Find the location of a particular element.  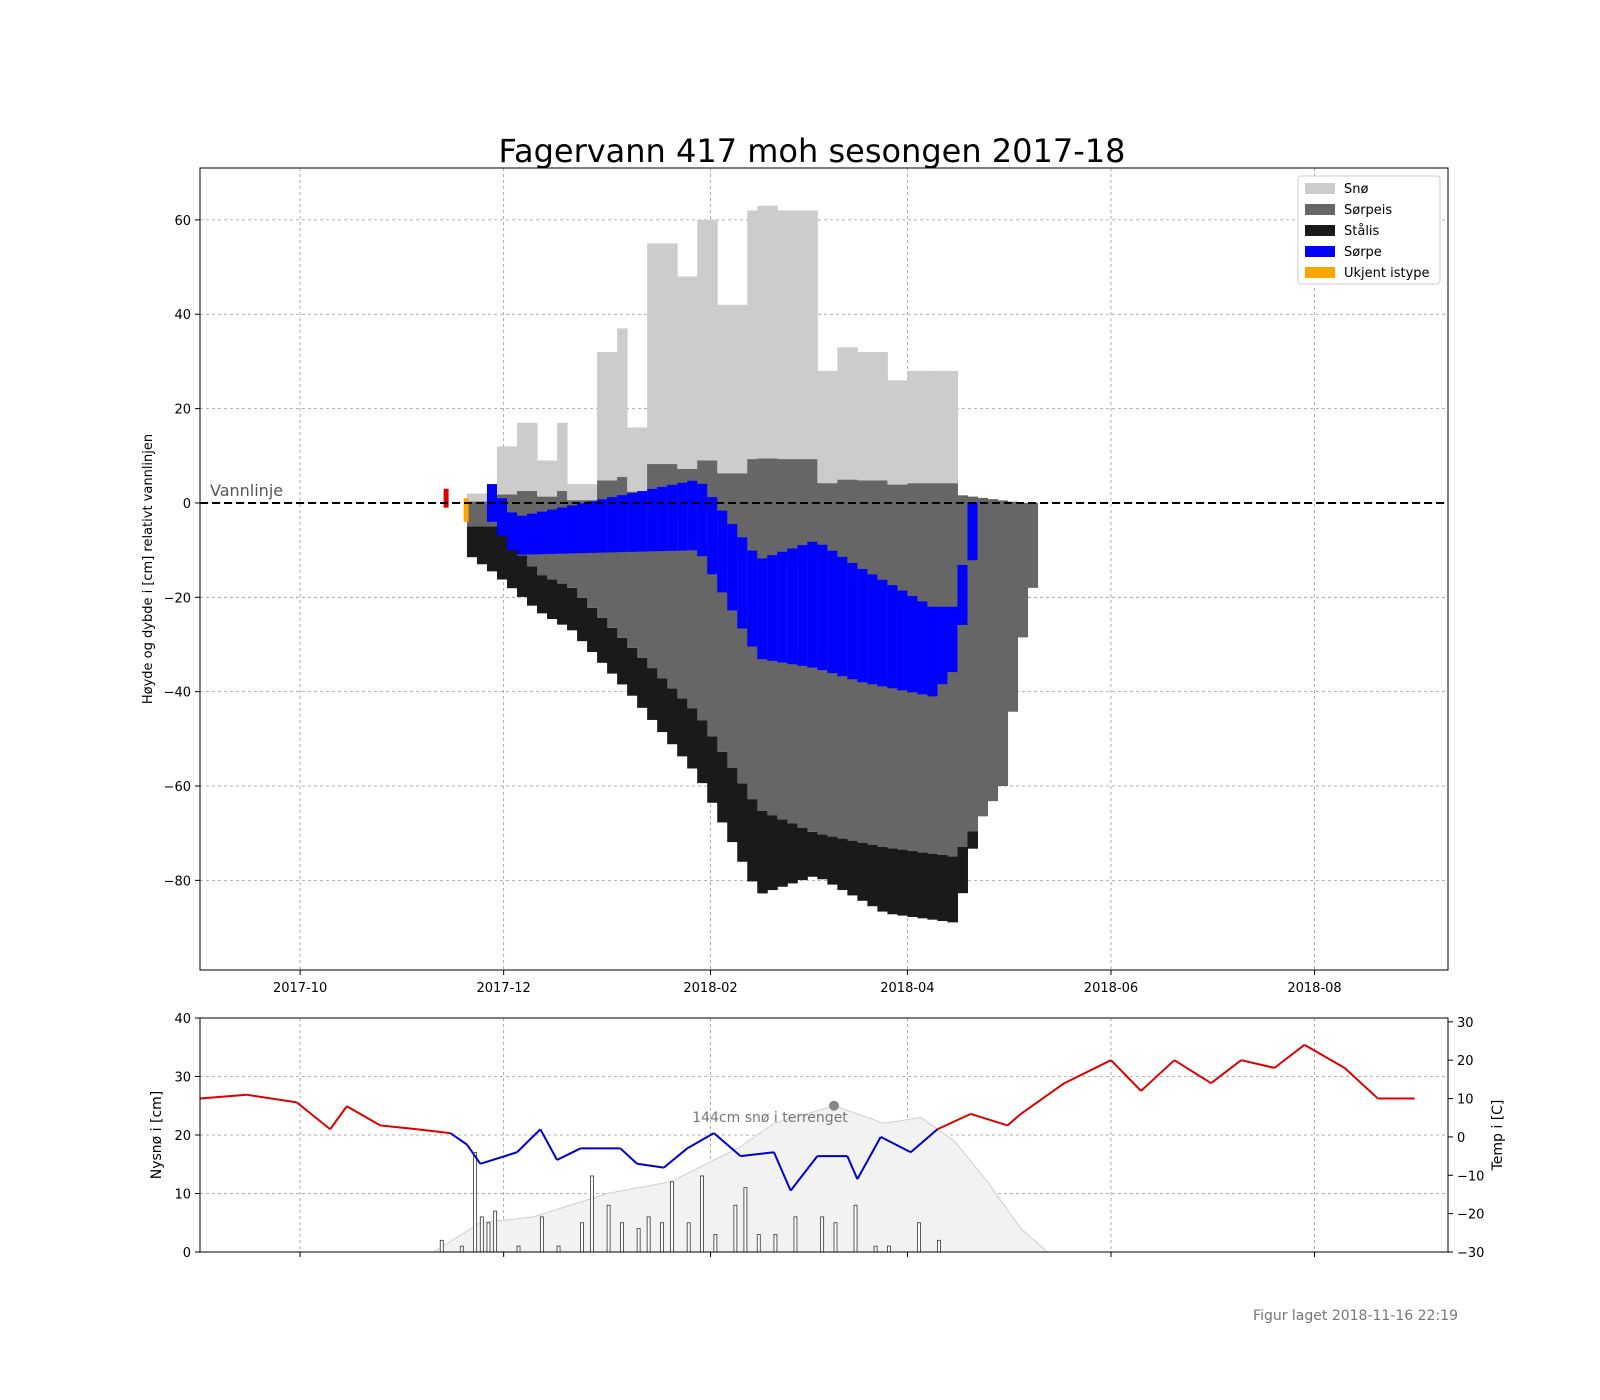

terrain-snow-annotation: 144cm snø i terrenget is located at coordinates (770, 1118).